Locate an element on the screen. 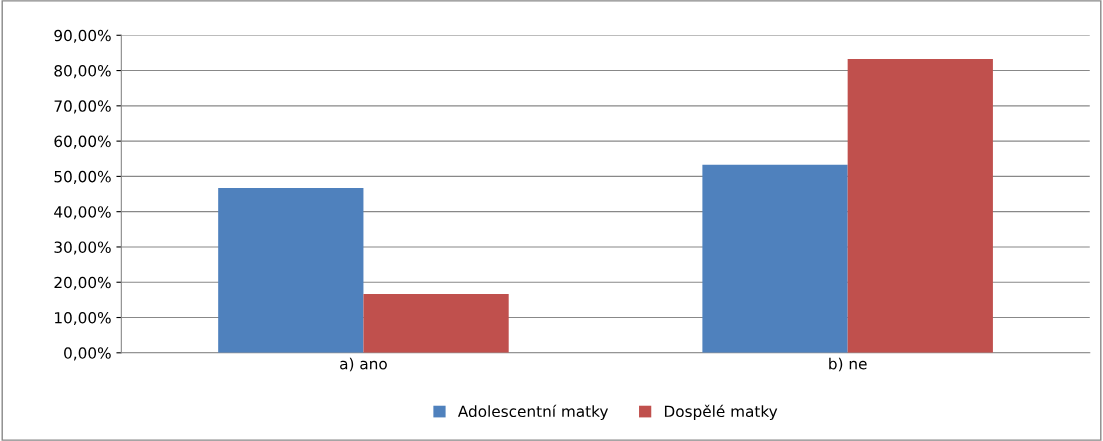 The height and width of the screenshot is (441, 1103). y-tick-label: 80,00% is located at coordinates (82, 72).